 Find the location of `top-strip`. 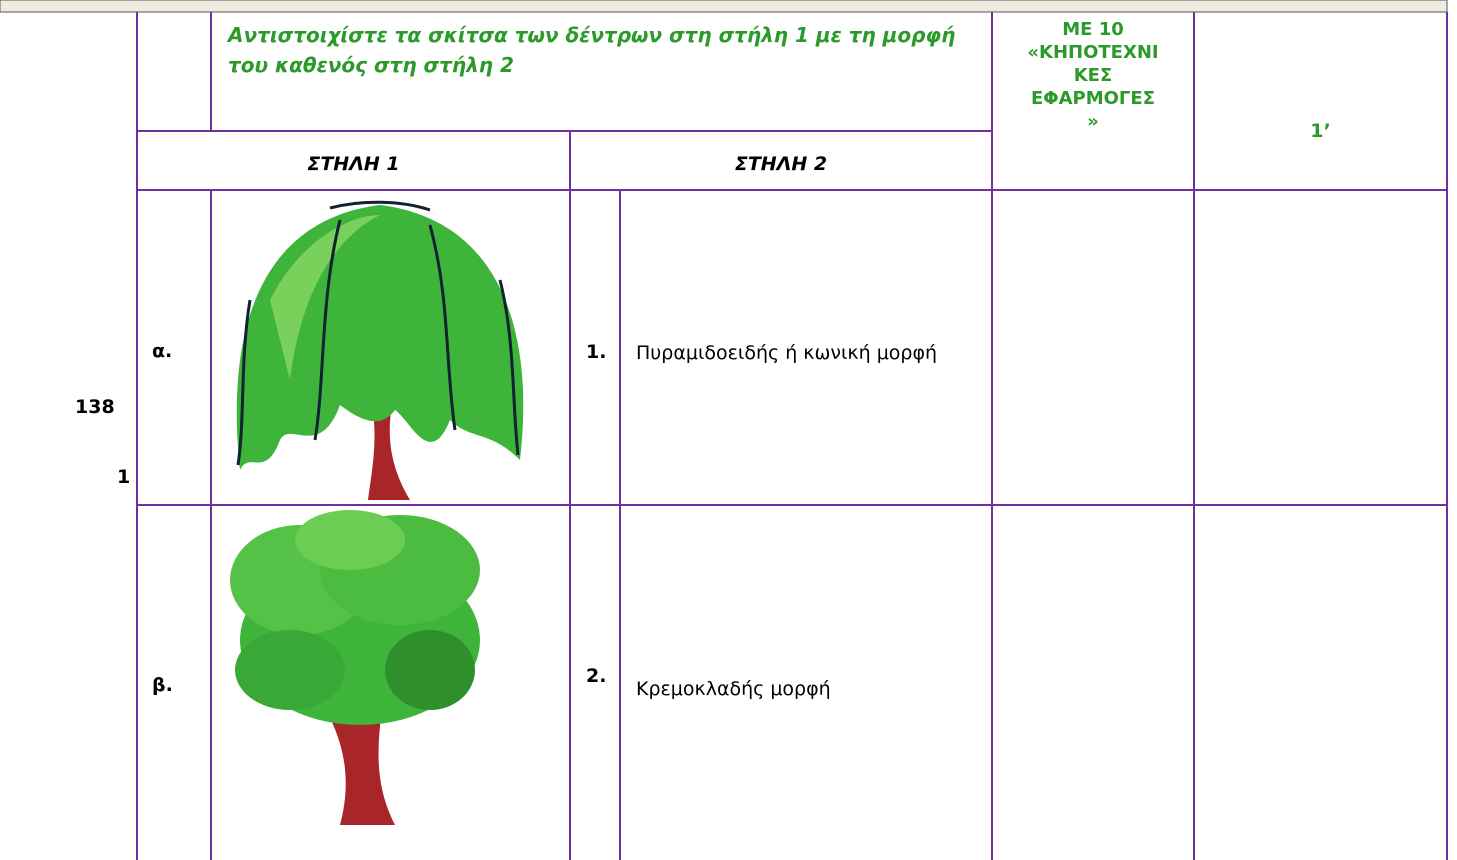

top-strip is located at coordinates (724, 6).